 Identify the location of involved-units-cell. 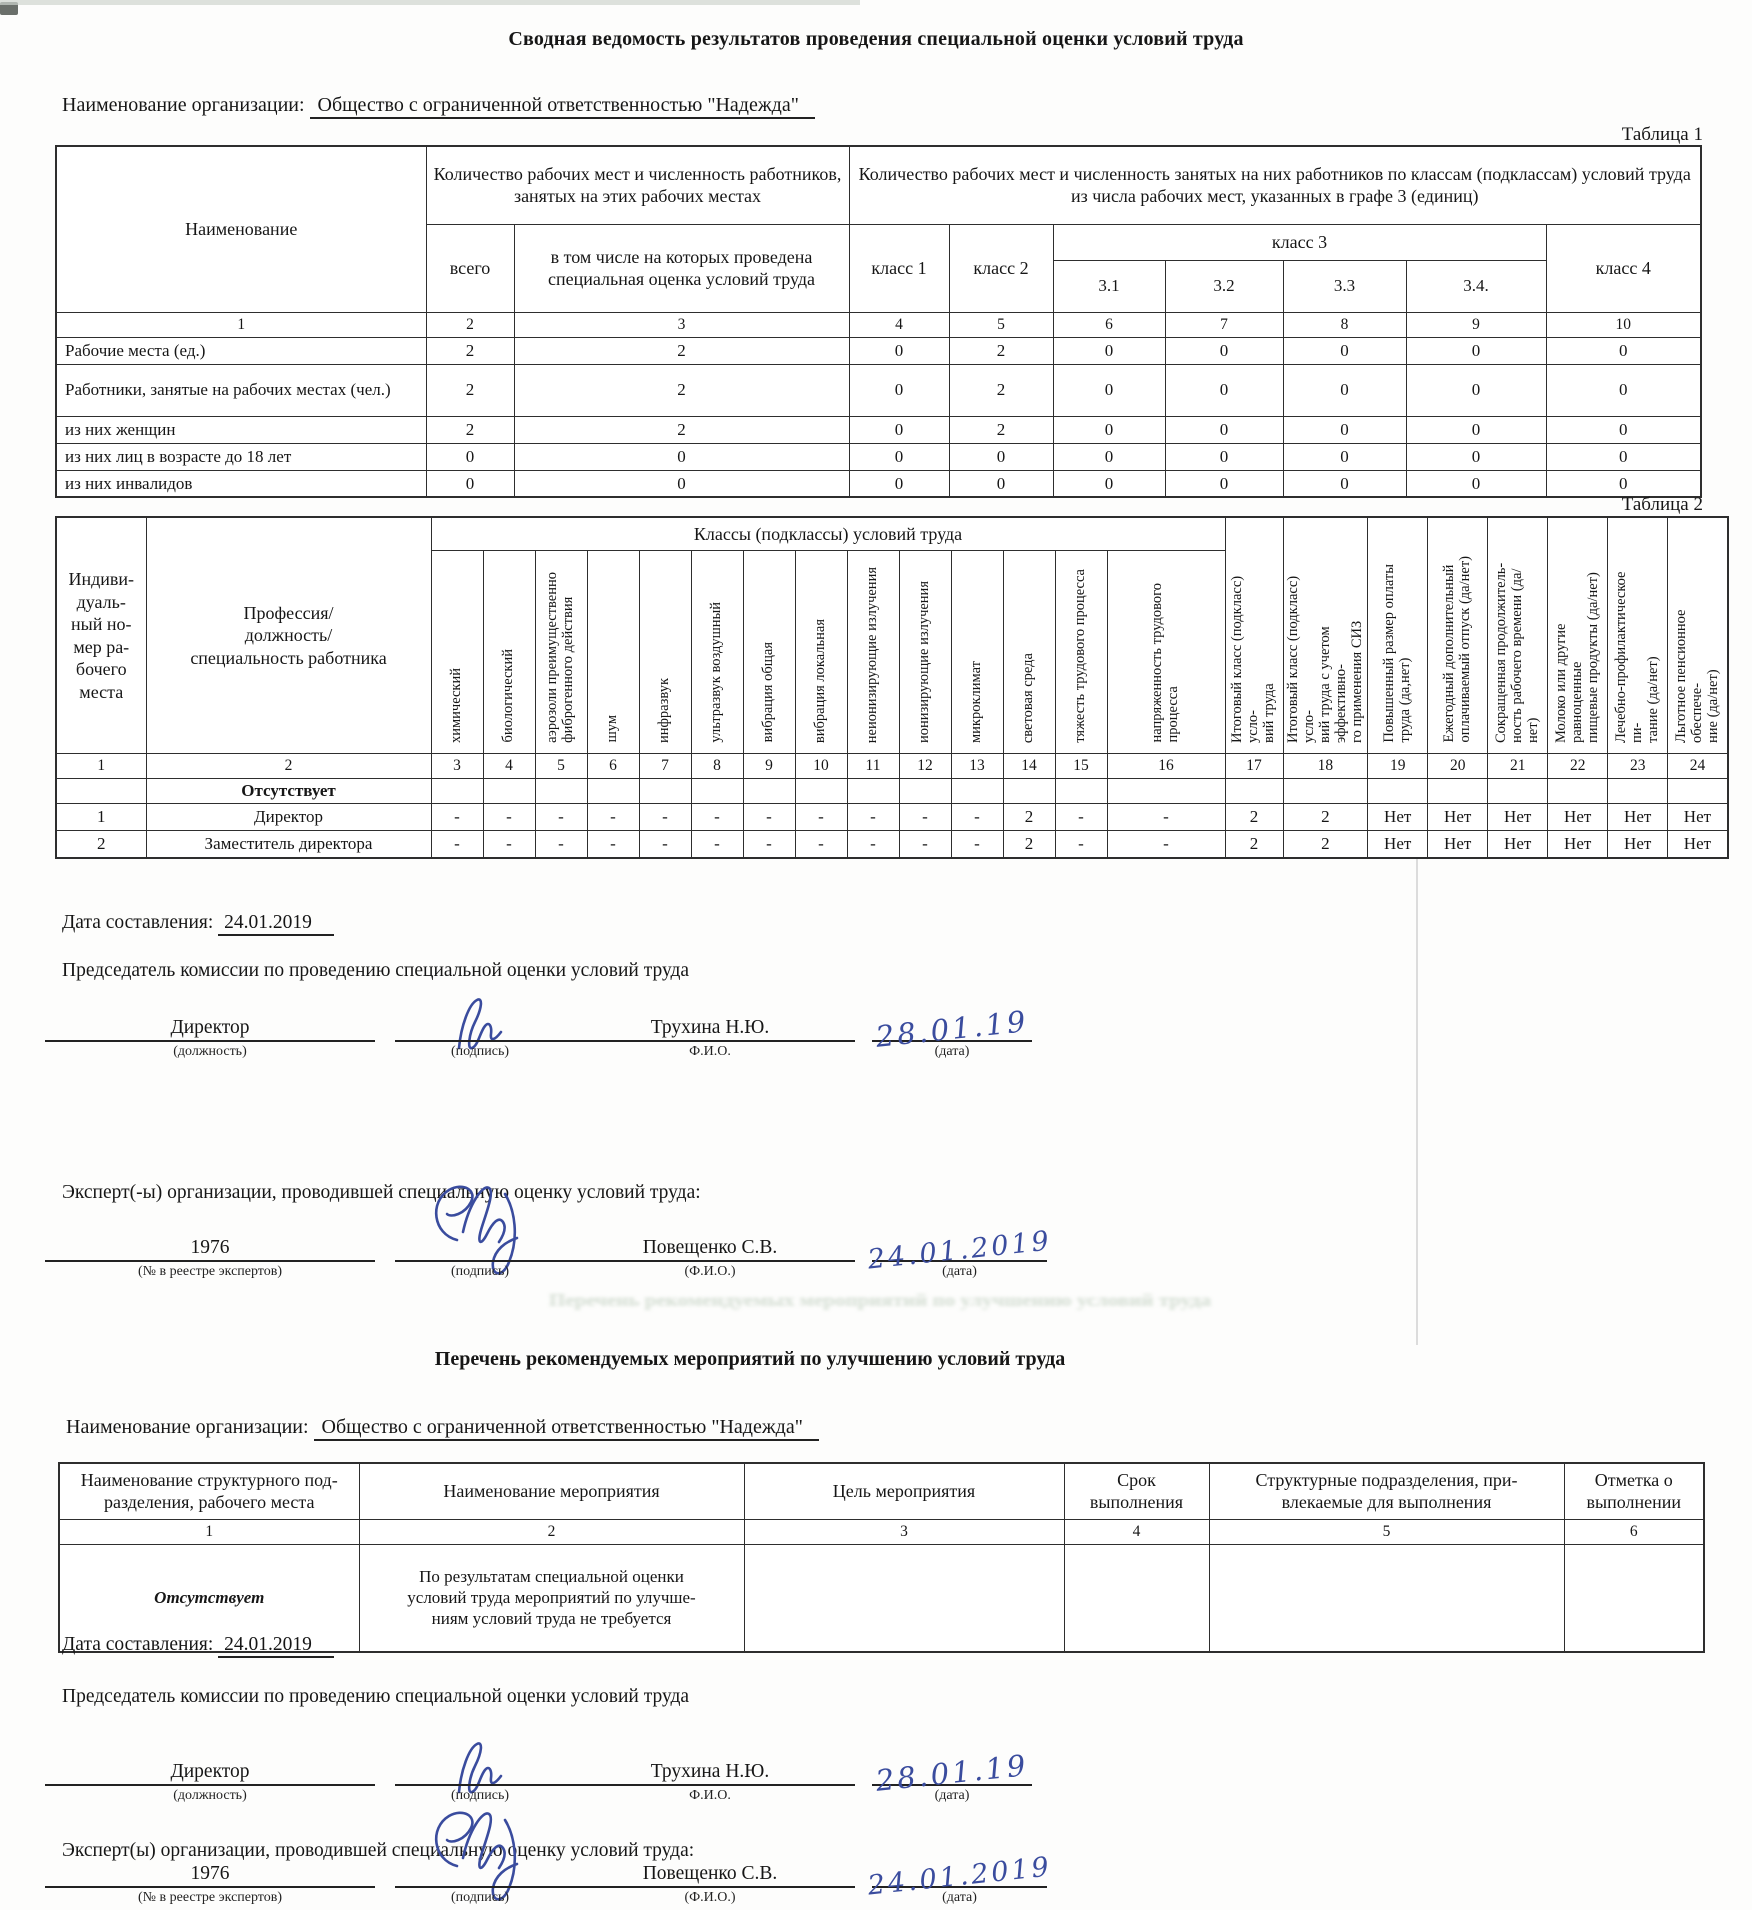
(1386, 1597).